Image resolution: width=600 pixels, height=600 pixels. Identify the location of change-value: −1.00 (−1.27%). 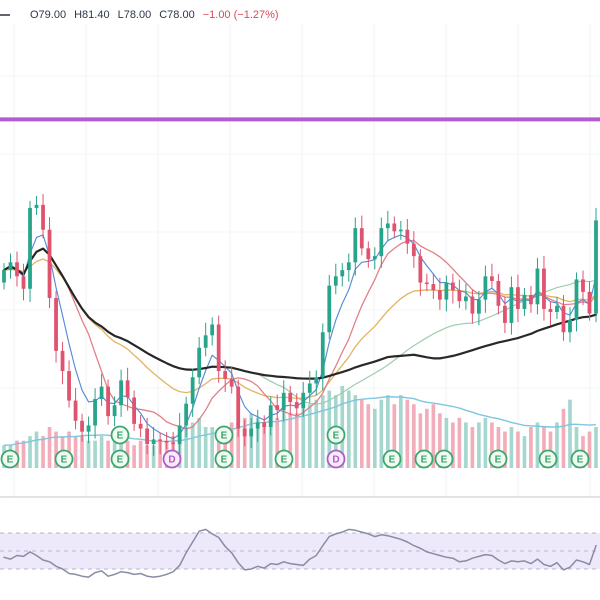
(240, 15).